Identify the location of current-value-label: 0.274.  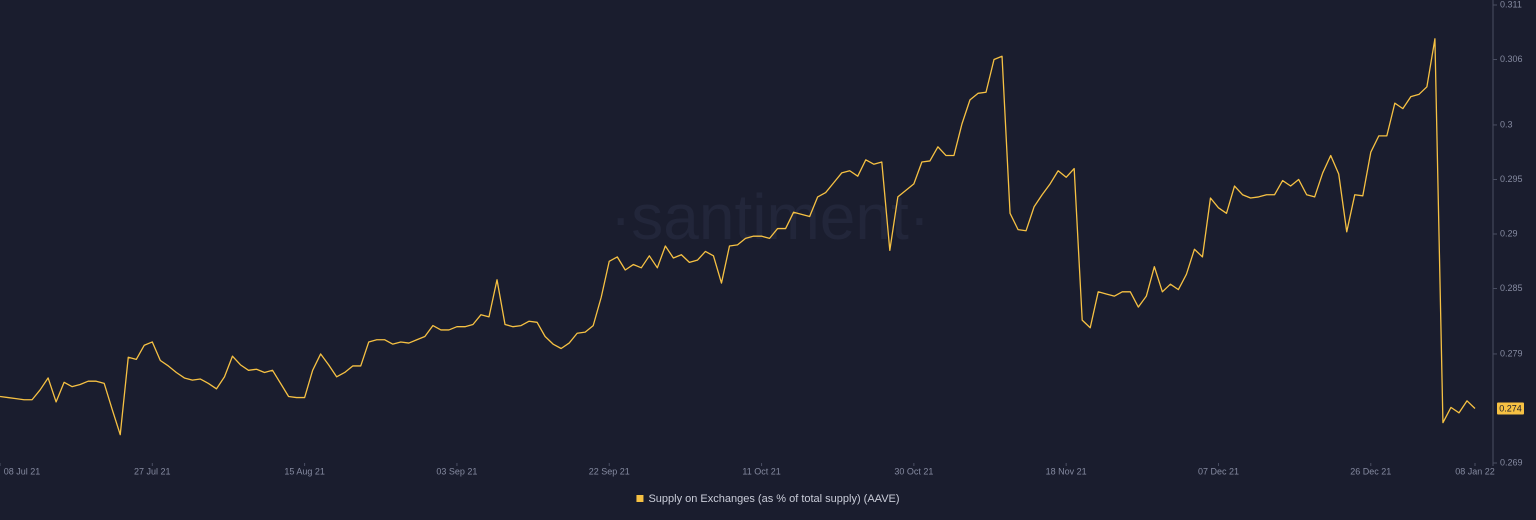
(1510, 408).